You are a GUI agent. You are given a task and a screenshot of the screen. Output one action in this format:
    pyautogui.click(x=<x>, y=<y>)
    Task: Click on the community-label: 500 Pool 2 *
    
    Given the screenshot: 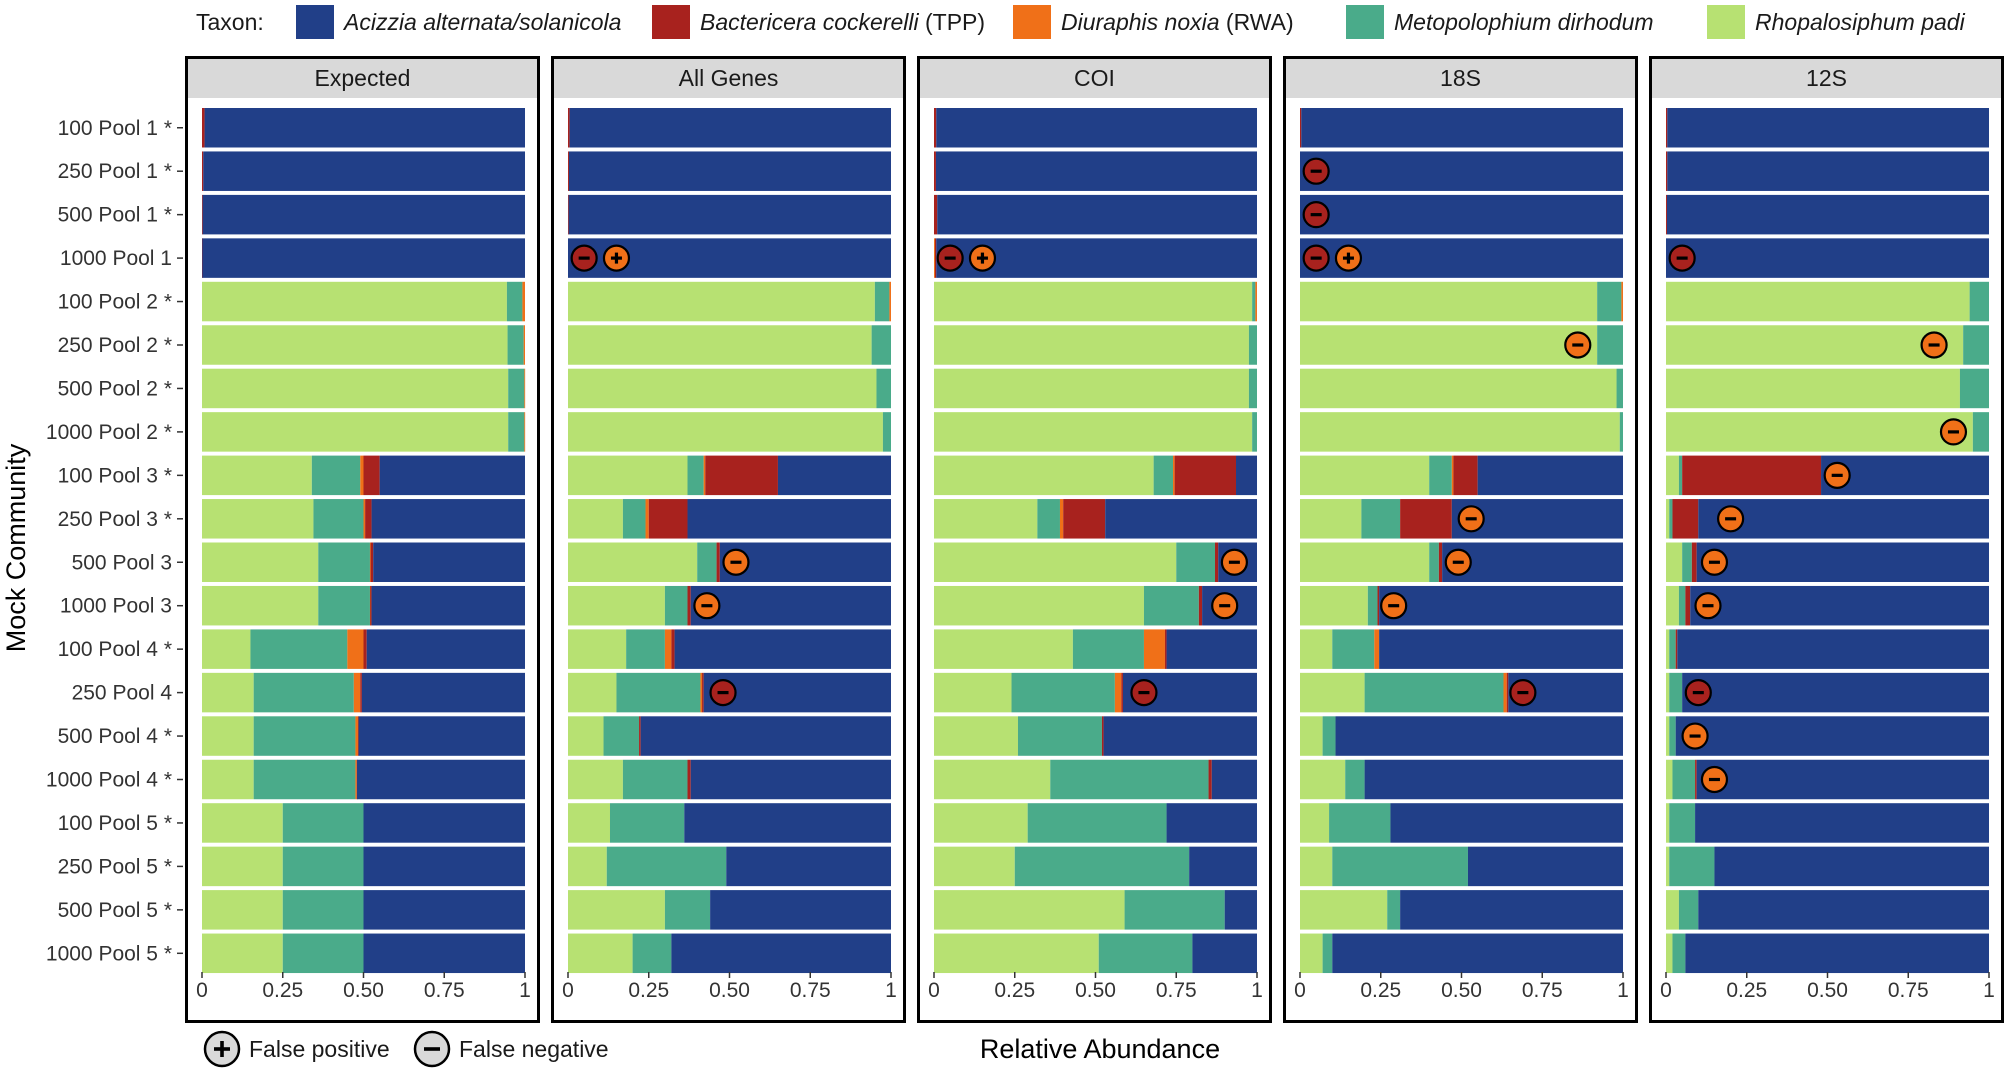 What is the action you would take?
    pyautogui.click(x=115, y=388)
    